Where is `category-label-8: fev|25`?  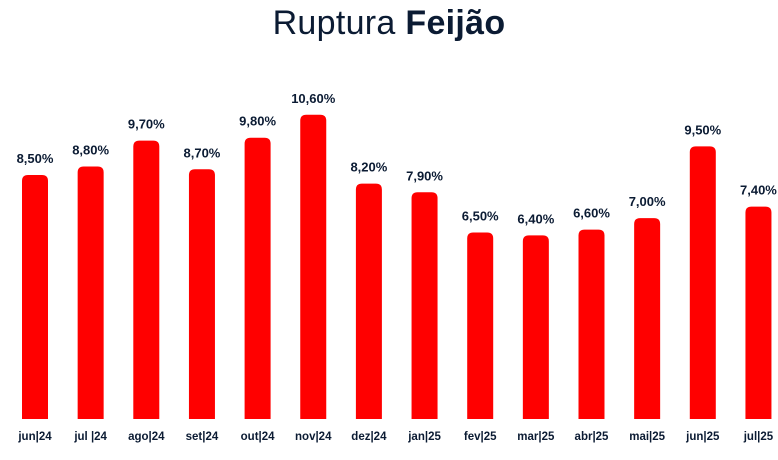 category-label-8: fev|25 is located at coordinates (480, 437).